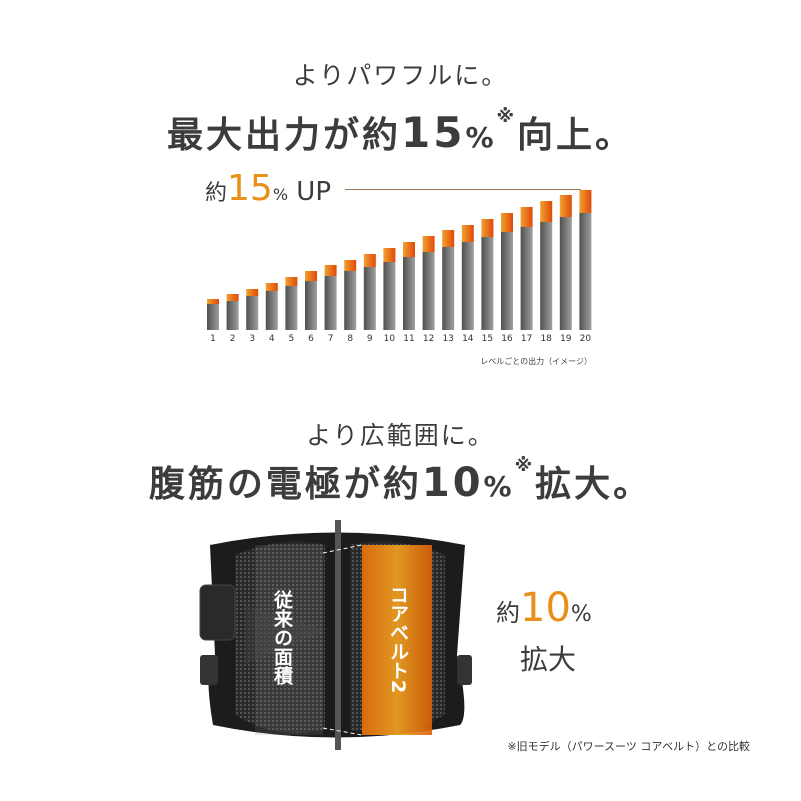 This screenshot has width=801, height=801. Describe the element at coordinates (283, 135) in the screenshot. I see `title-pre: 最大出力が約` at that location.